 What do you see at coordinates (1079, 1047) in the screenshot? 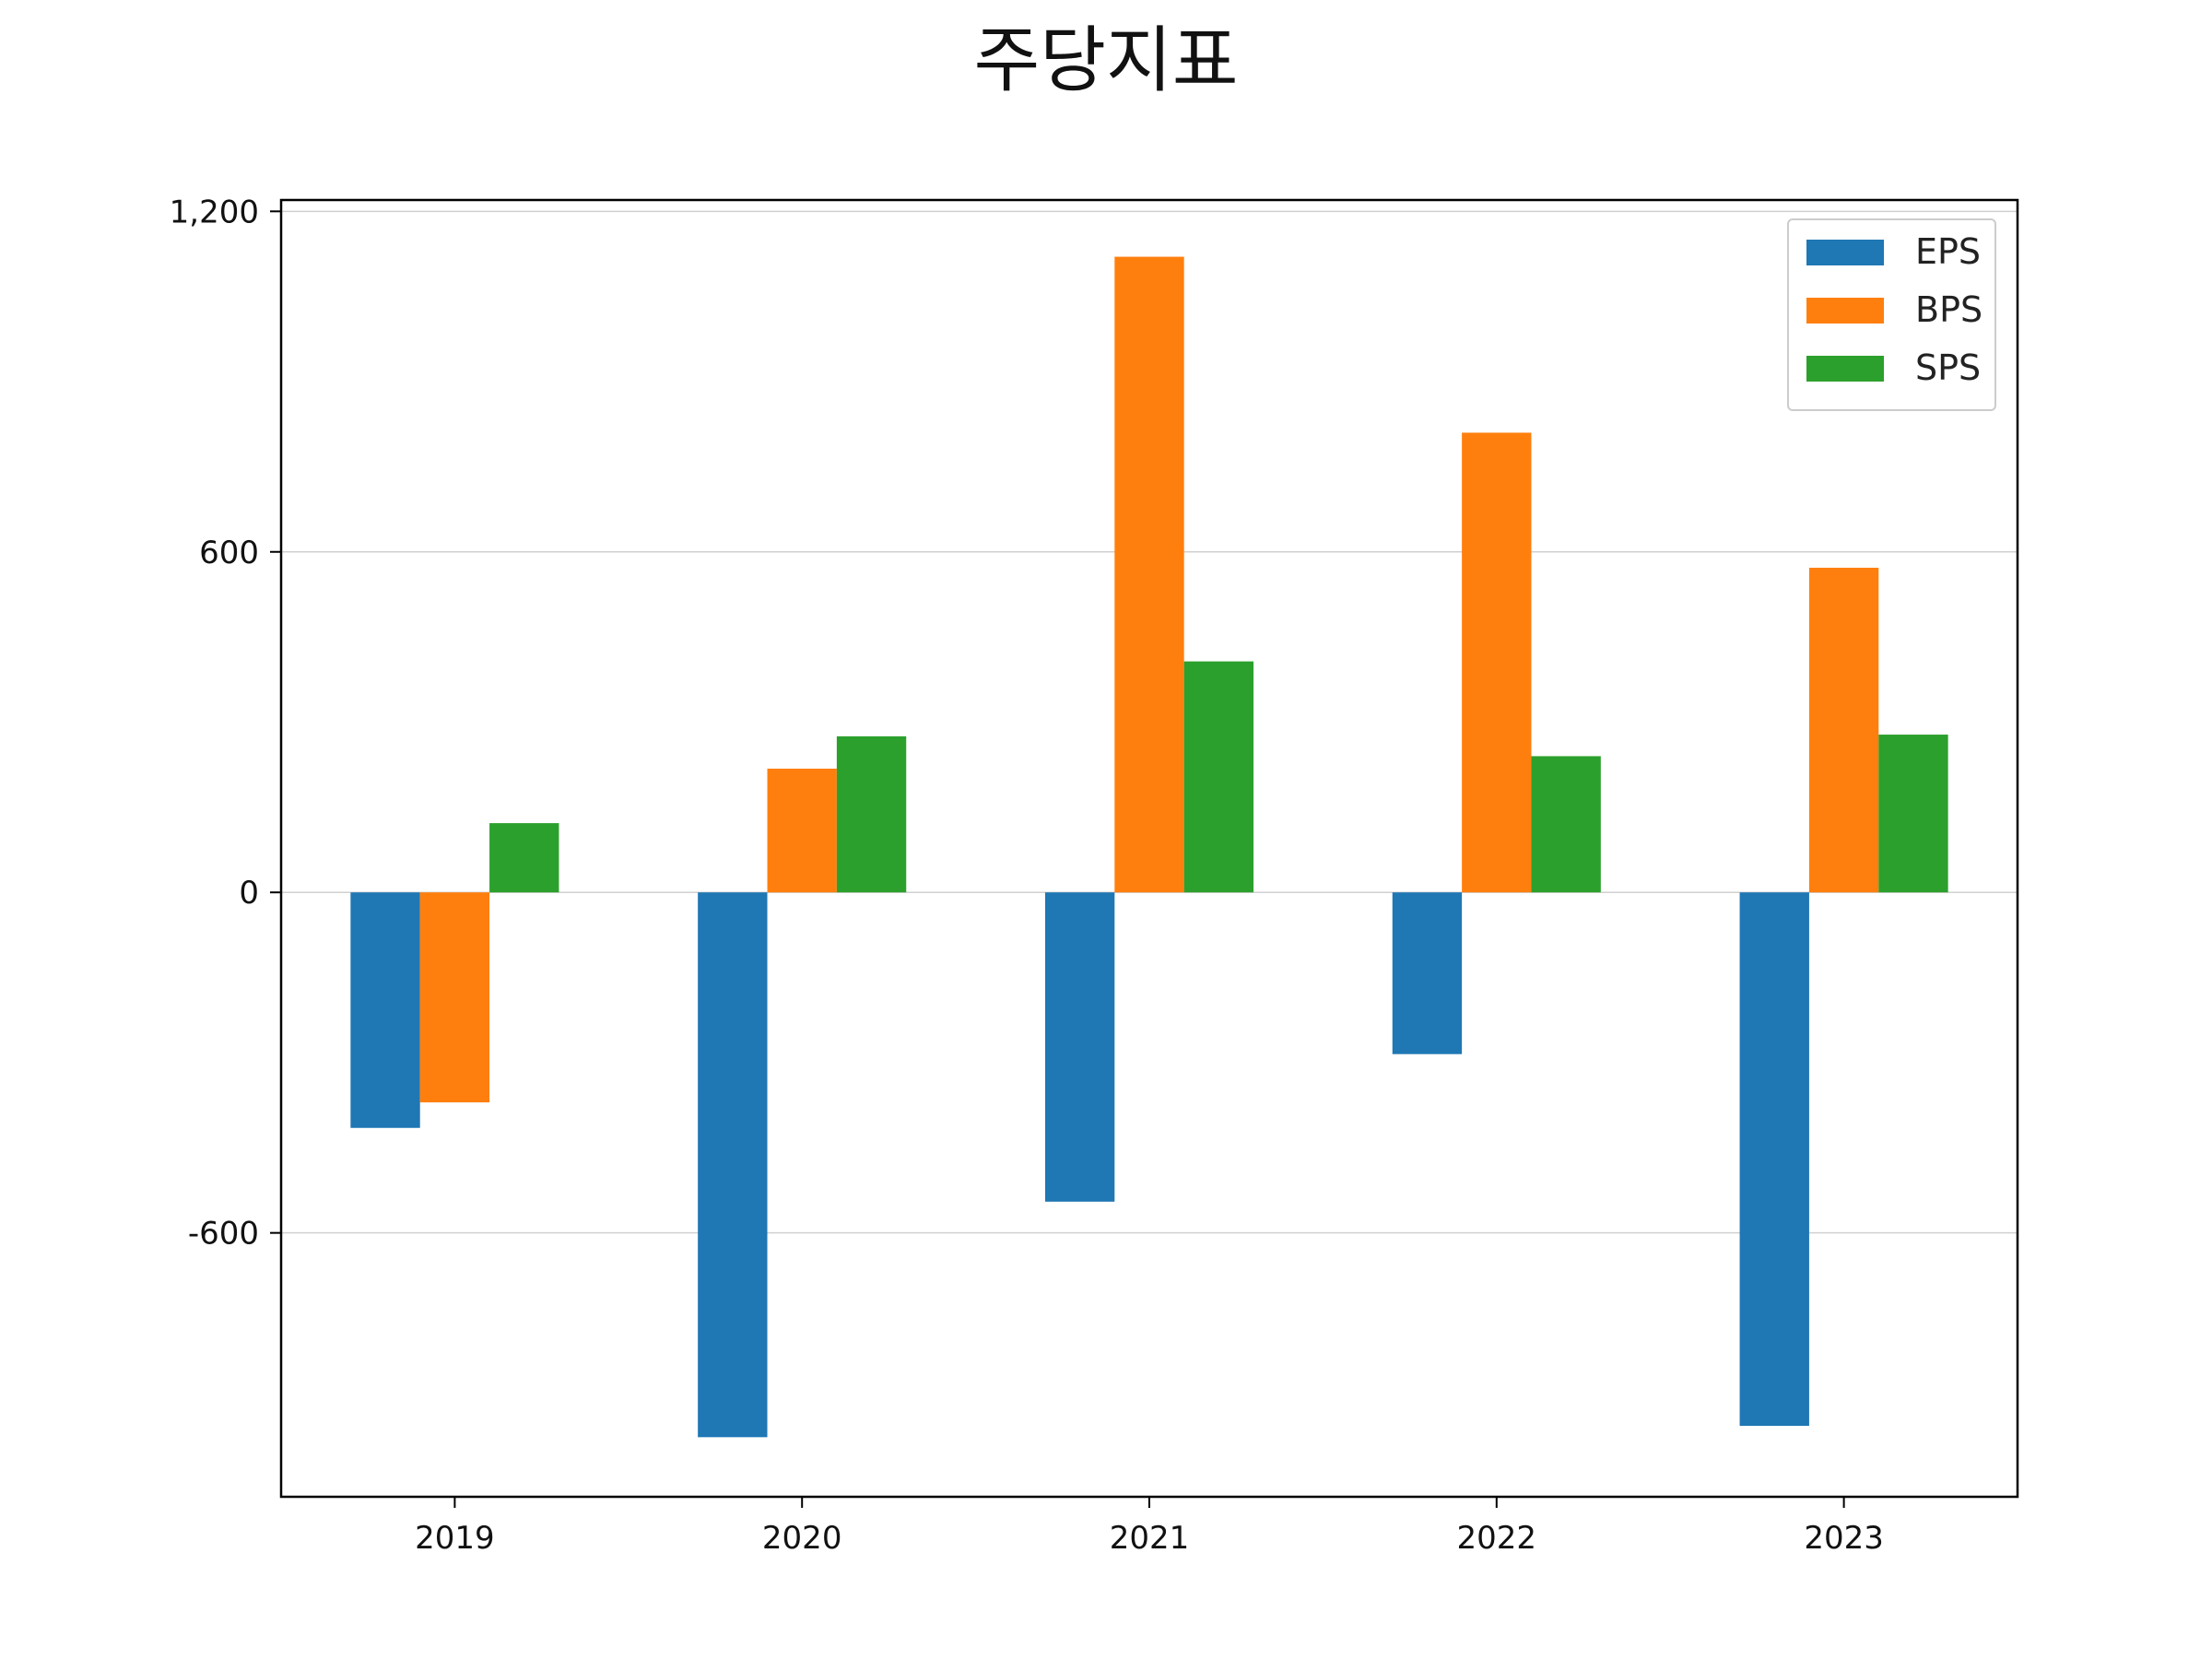
I see `bar-eps-2021` at bounding box center [1079, 1047].